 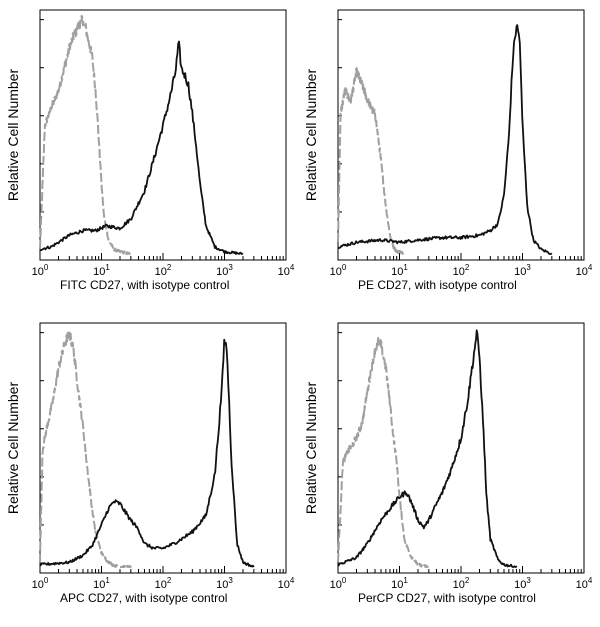 What do you see at coordinates (447, 598) in the screenshot?
I see `x-axis-label: PerCP CD27, with isotype control` at bounding box center [447, 598].